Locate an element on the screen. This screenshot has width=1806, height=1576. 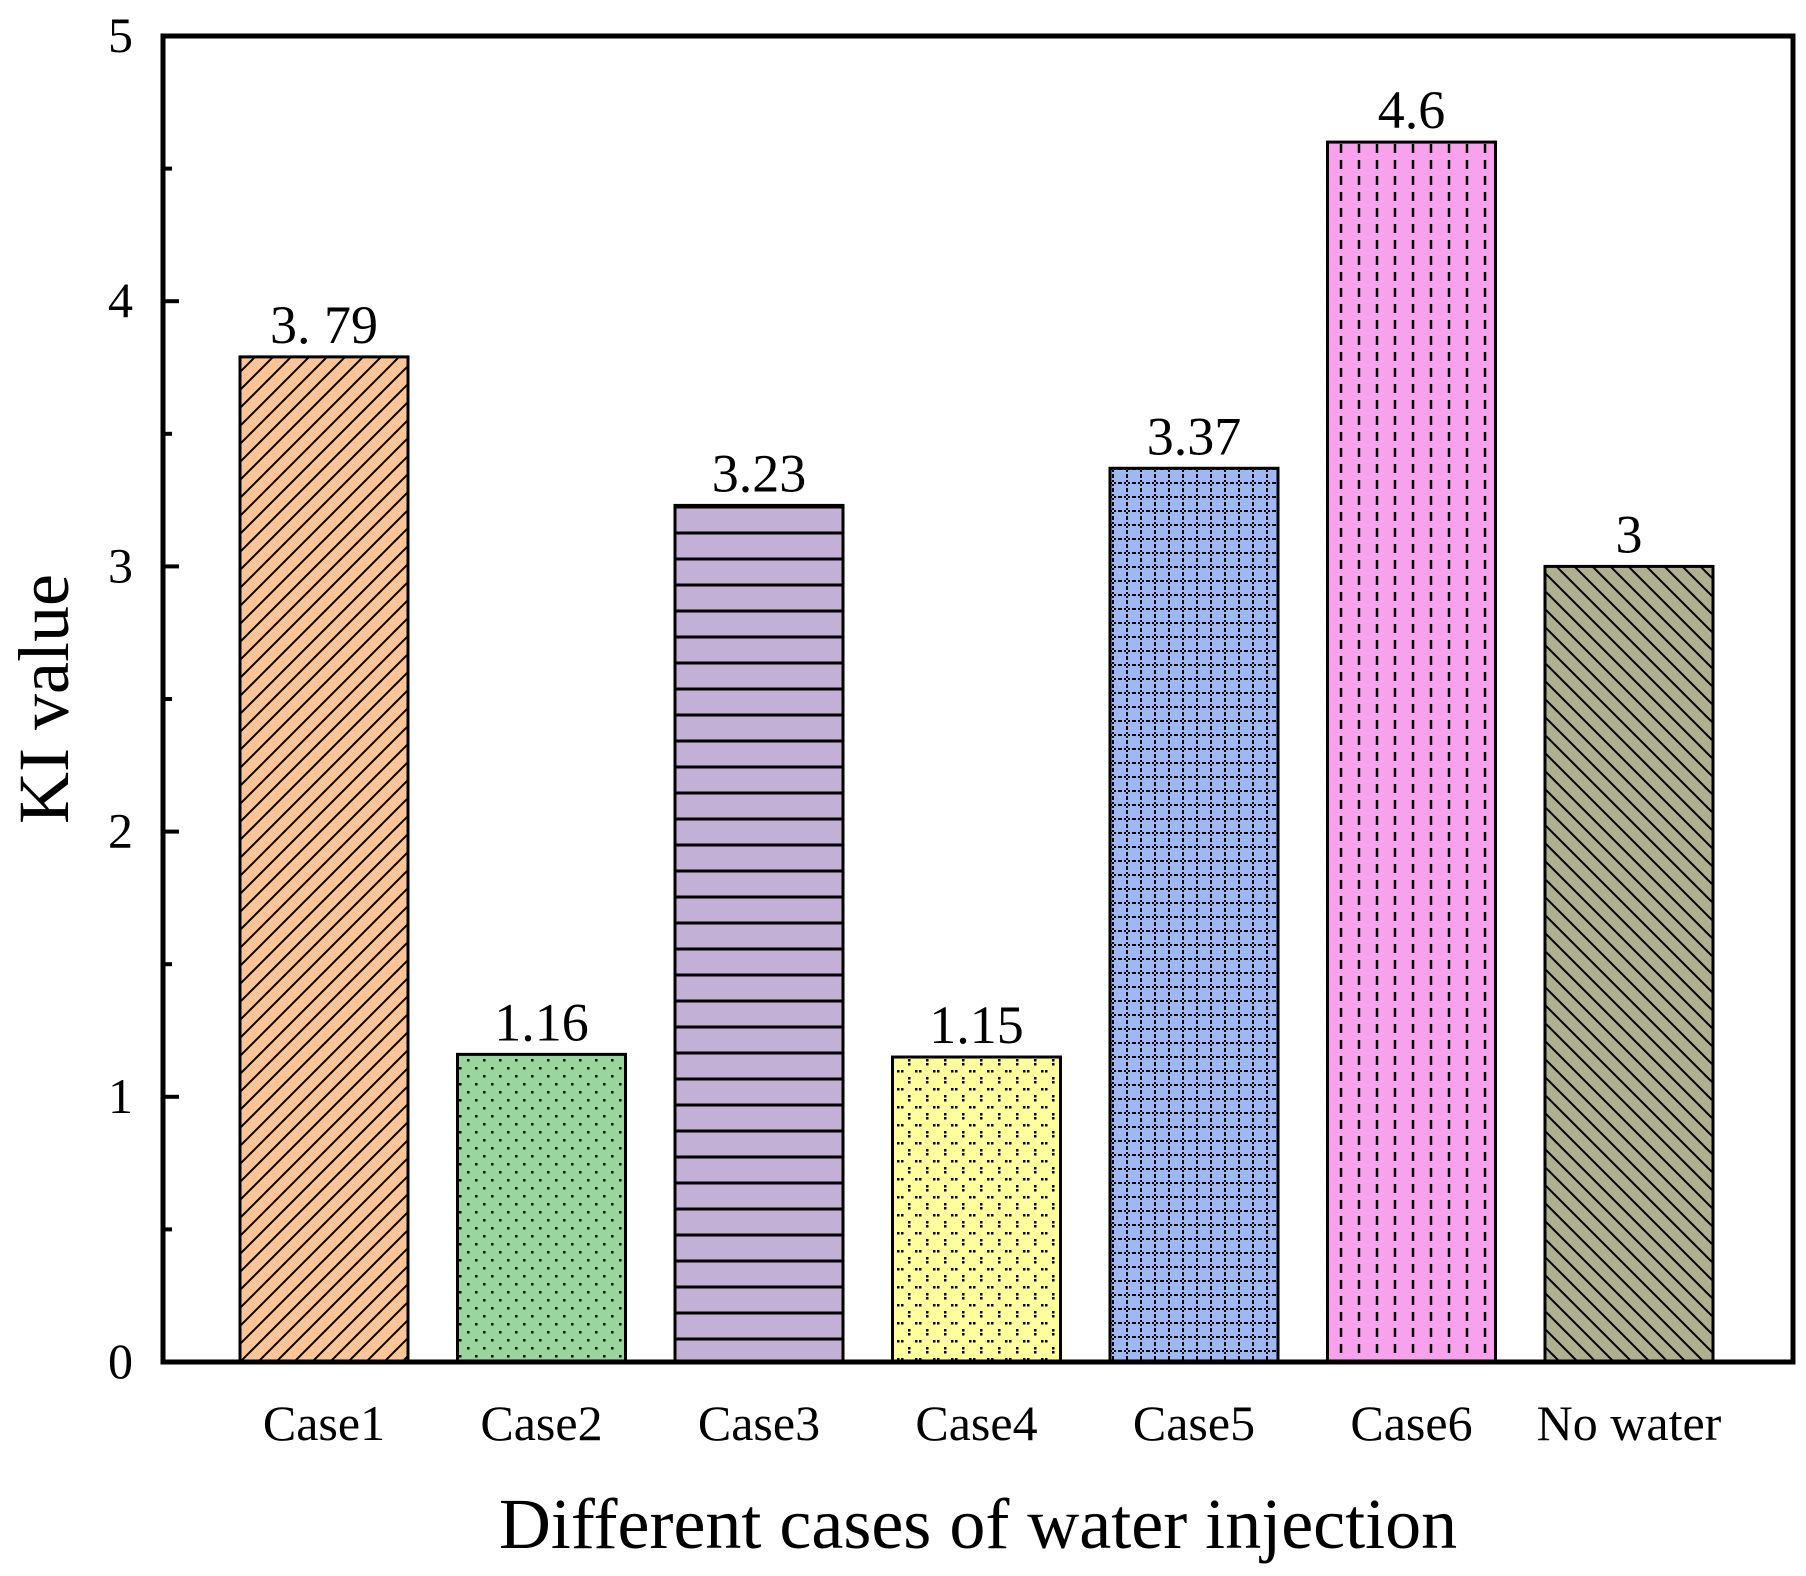
value-label: 1.16 is located at coordinates (541, 1022).